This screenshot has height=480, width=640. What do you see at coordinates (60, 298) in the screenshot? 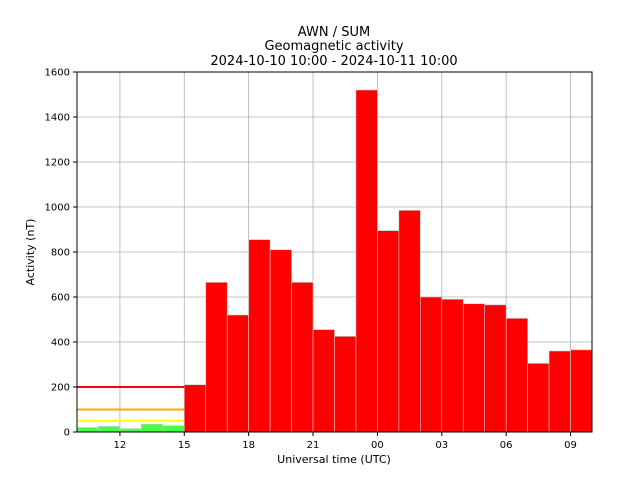
I see `y-tick-label-600: 600` at bounding box center [60, 298].